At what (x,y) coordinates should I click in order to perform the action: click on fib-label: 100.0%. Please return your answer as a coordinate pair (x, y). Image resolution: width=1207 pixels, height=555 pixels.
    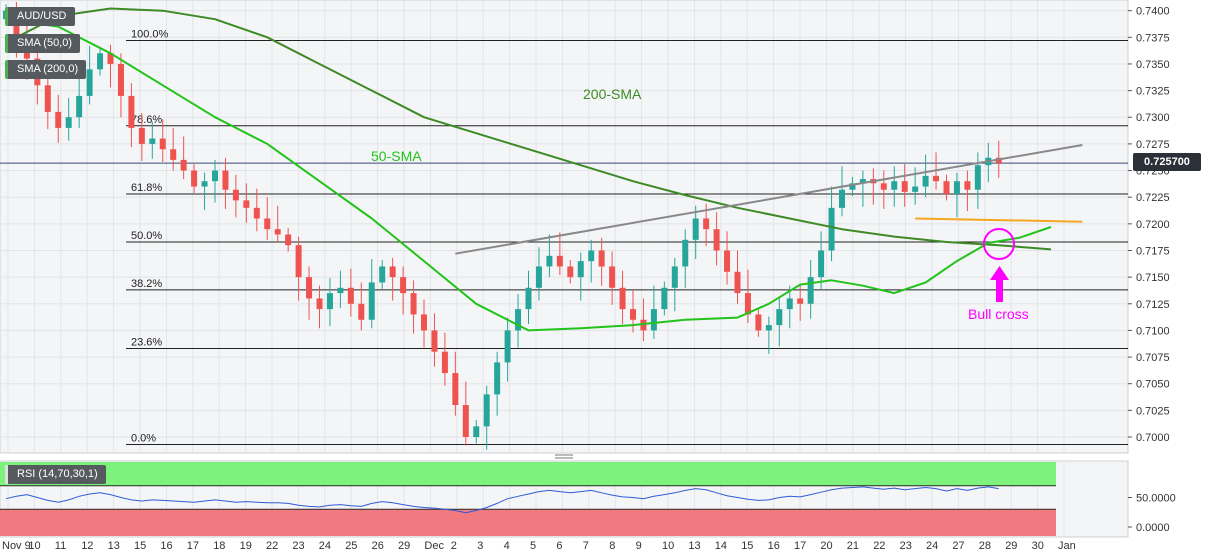
    Looking at the image, I should click on (150, 35).